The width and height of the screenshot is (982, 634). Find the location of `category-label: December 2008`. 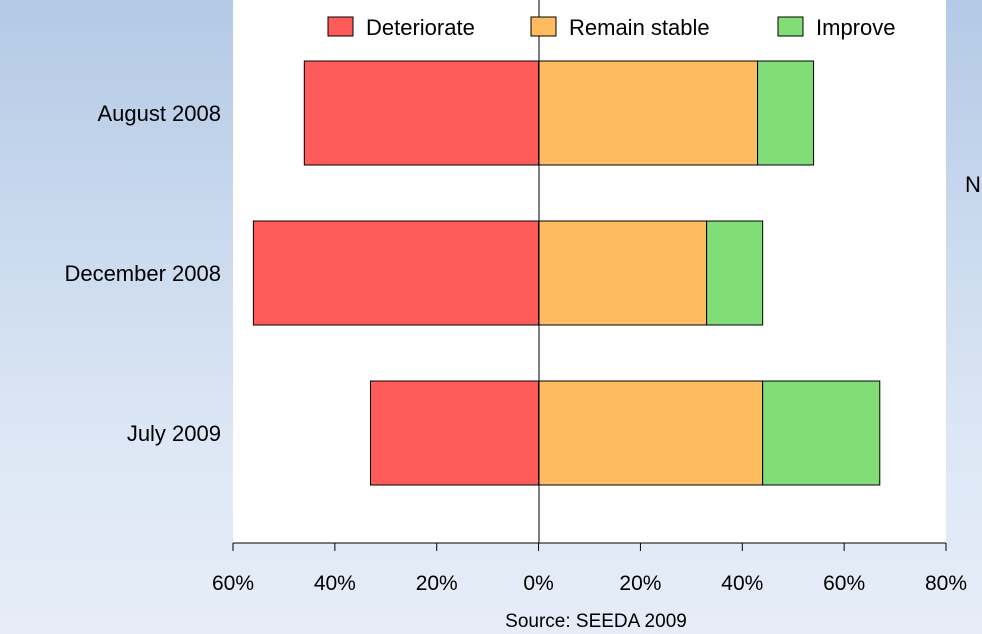

category-label: December 2008 is located at coordinates (142, 273).